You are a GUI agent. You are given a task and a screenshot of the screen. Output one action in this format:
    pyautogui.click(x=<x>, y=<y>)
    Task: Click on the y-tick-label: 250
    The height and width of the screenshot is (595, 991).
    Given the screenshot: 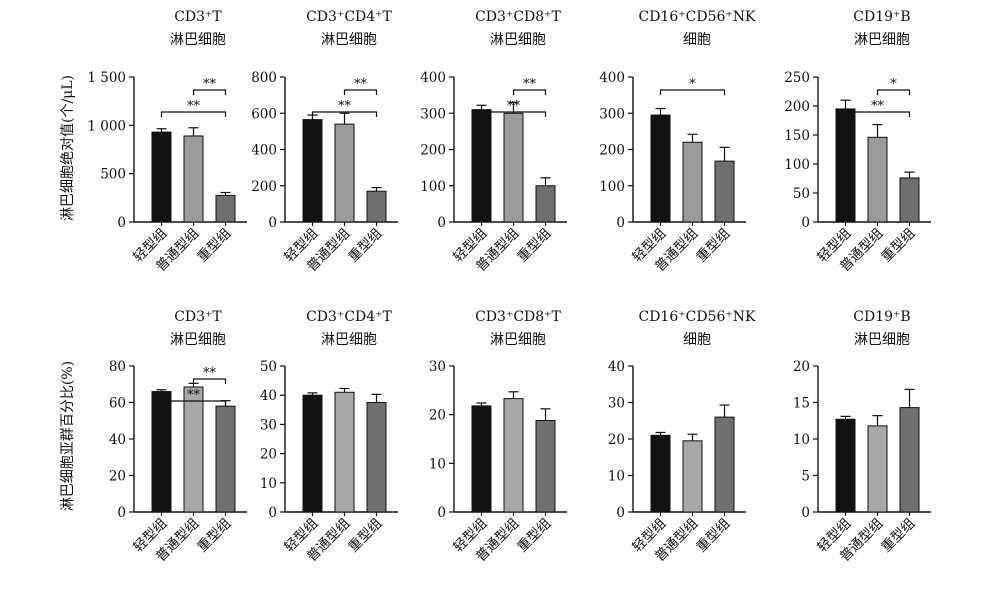 What is the action you would take?
    pyautogui.click(x=797, y=78)
    